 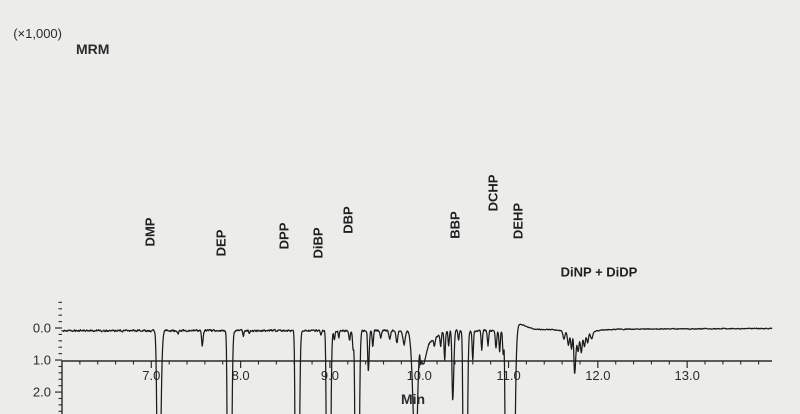 I want to click on peak-label-dehp: DEHP, so click(x=518, y=221).